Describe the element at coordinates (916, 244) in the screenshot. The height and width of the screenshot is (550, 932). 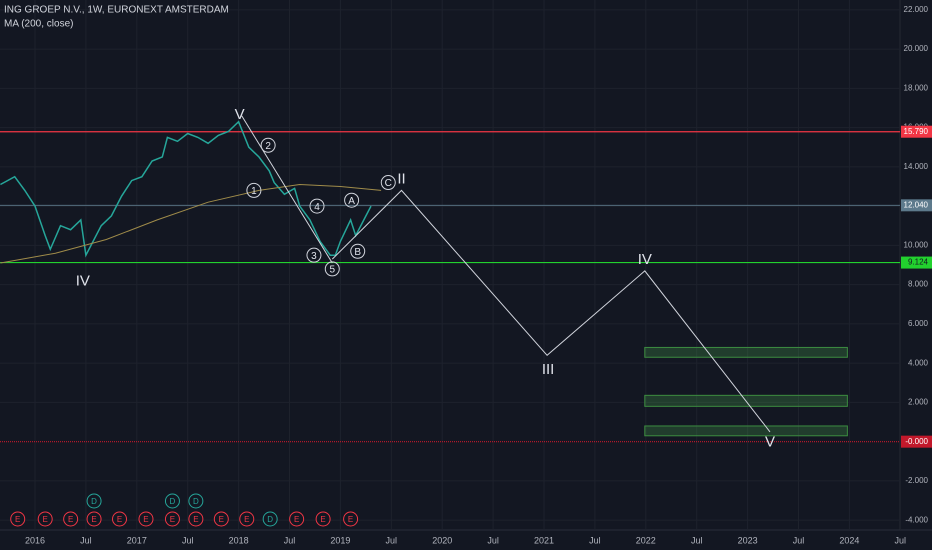
I see `y-tick-label: 10.000` at that location.